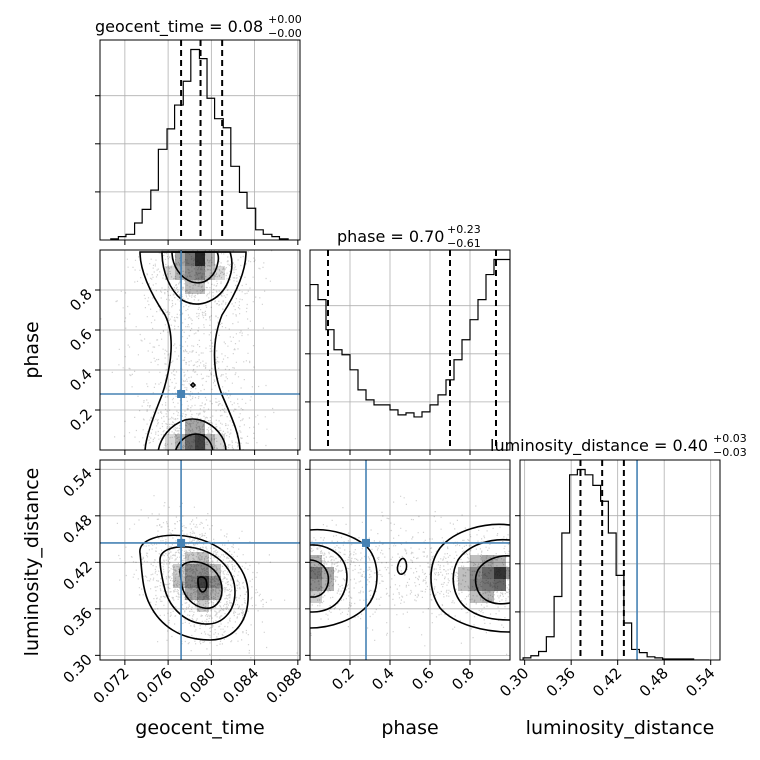 The width and height of the screenshot is (760, 760). Describe the element at coordinates (81, 300) in the screenshot. I see `tick-label-y: 0.8` at that location.